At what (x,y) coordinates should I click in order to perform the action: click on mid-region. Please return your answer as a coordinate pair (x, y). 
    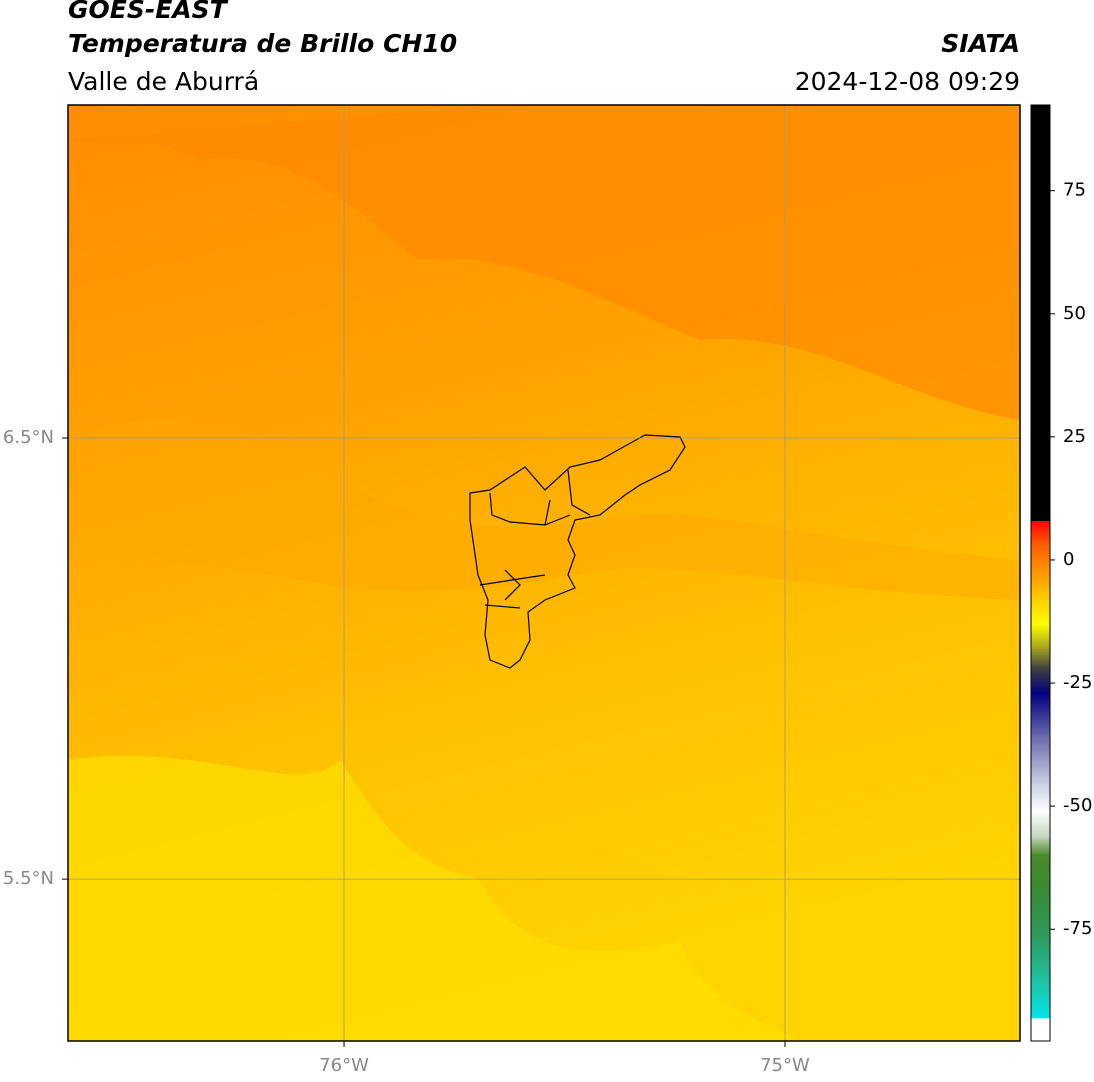
    Looking at the image, I should click on (544, 509).